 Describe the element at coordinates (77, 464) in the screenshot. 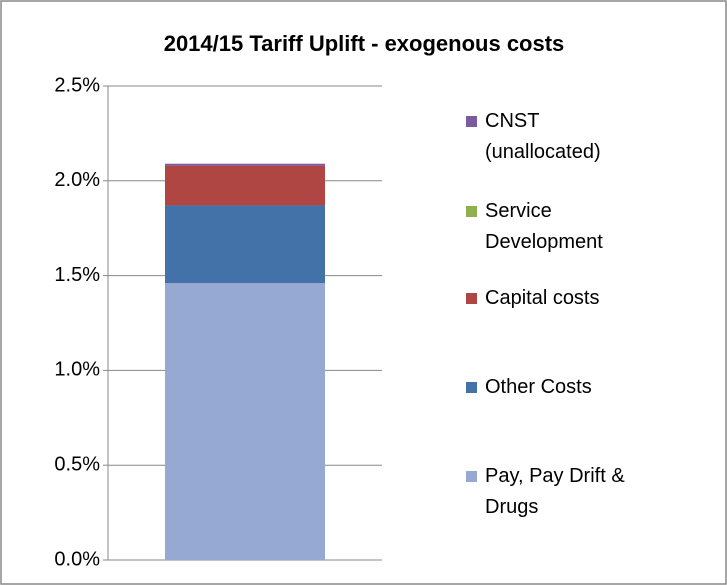

I see `y-tick-label: 0.5%` at that location.